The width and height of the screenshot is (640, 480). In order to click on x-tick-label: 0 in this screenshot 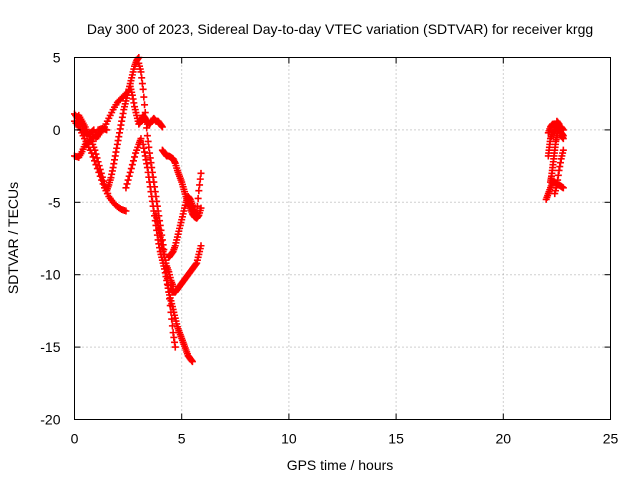, I will do `click(75, 439)`.